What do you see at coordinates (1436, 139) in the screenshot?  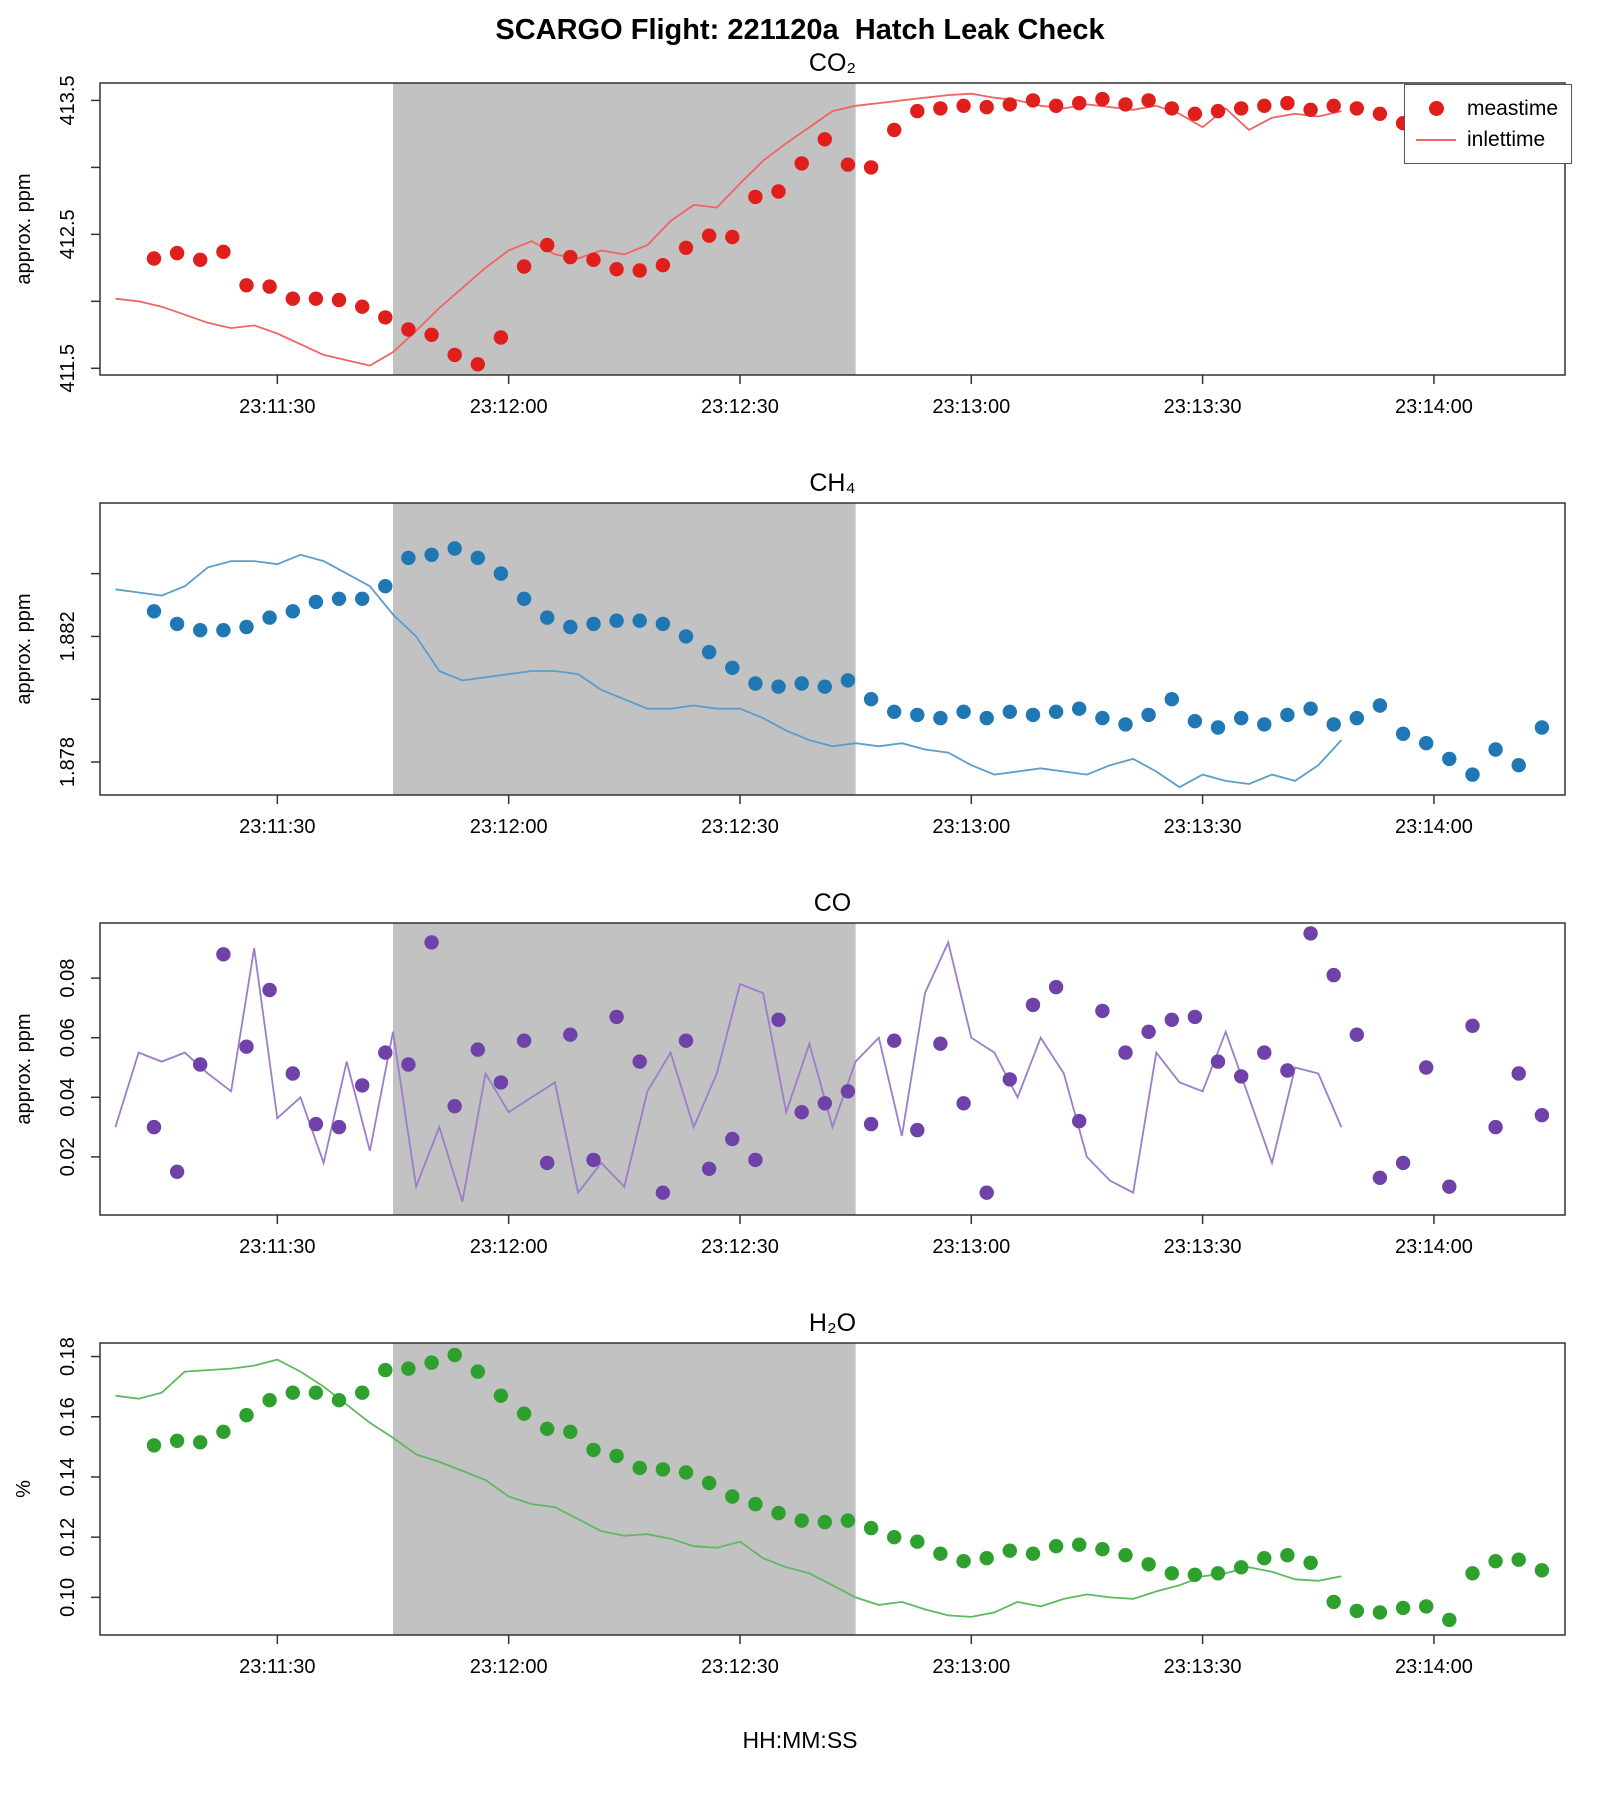 I see `inlettime-line-icon` at bounding box center [1436, 139].